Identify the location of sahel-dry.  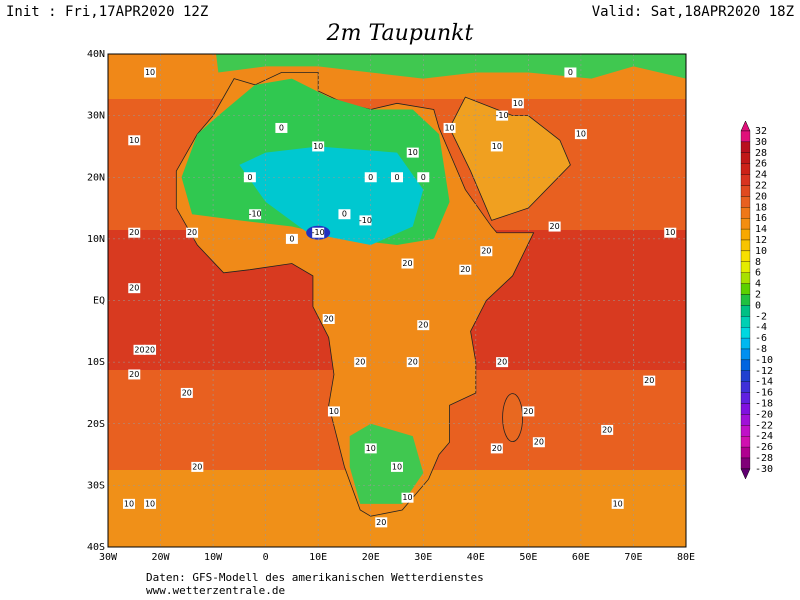
(331, 196).